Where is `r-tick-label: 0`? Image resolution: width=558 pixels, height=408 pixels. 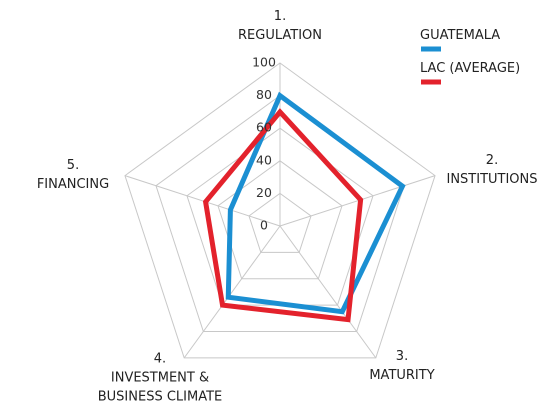 r-tick-label: 0 is located at coordinates (264, 225).